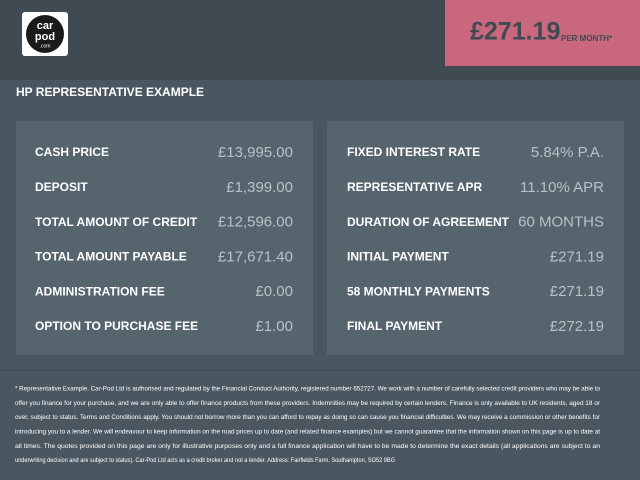 The height and width of the screenshot is (480, 640). Describe the element at coordinates (395, 326) in the screenshot. I see `row-label: FINAL PAYMENT` at that location.